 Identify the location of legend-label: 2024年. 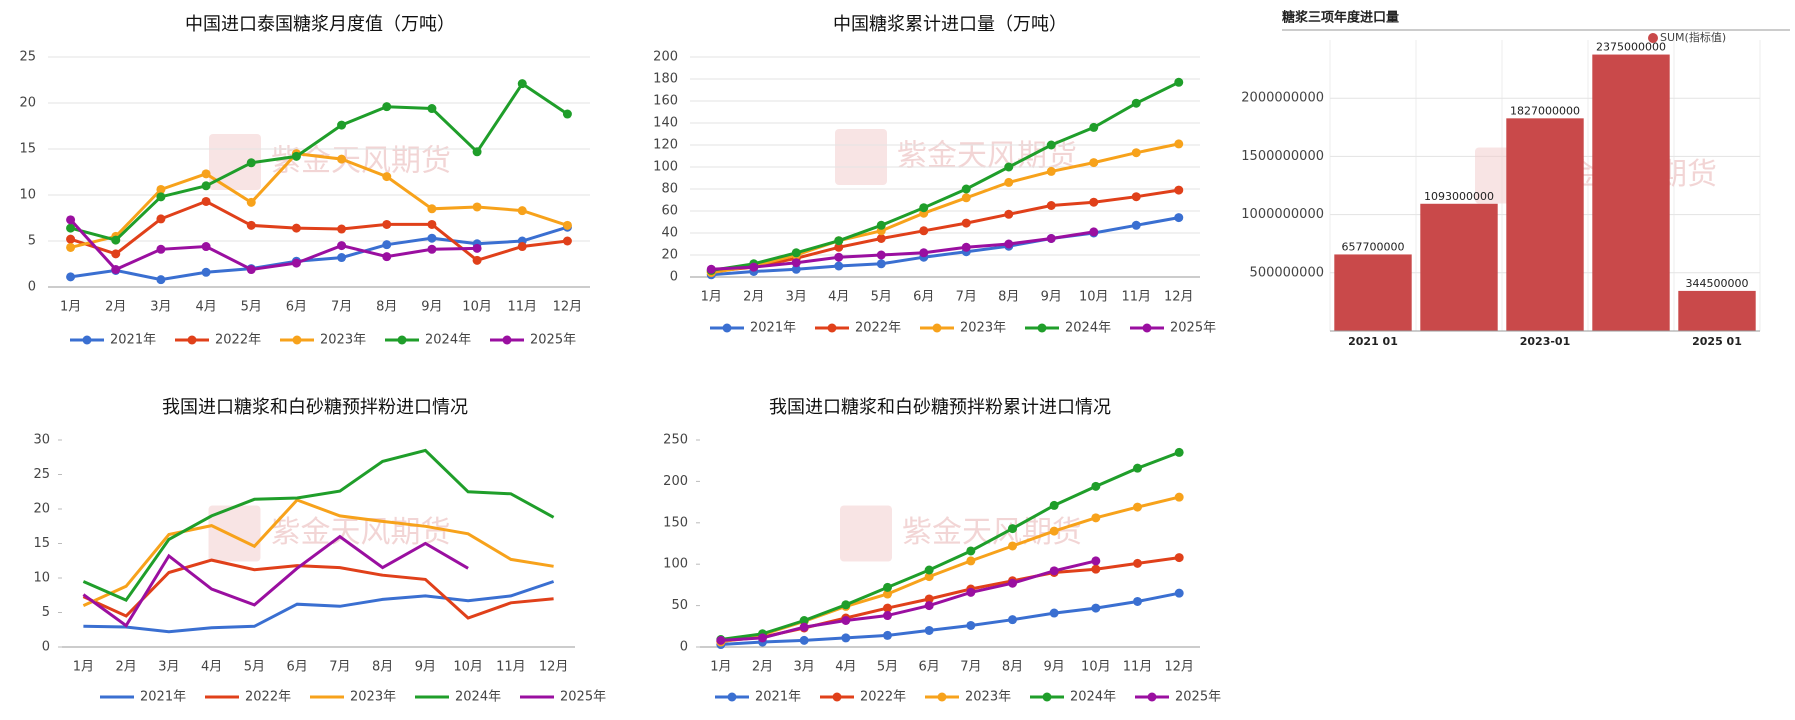
(1093, 697).